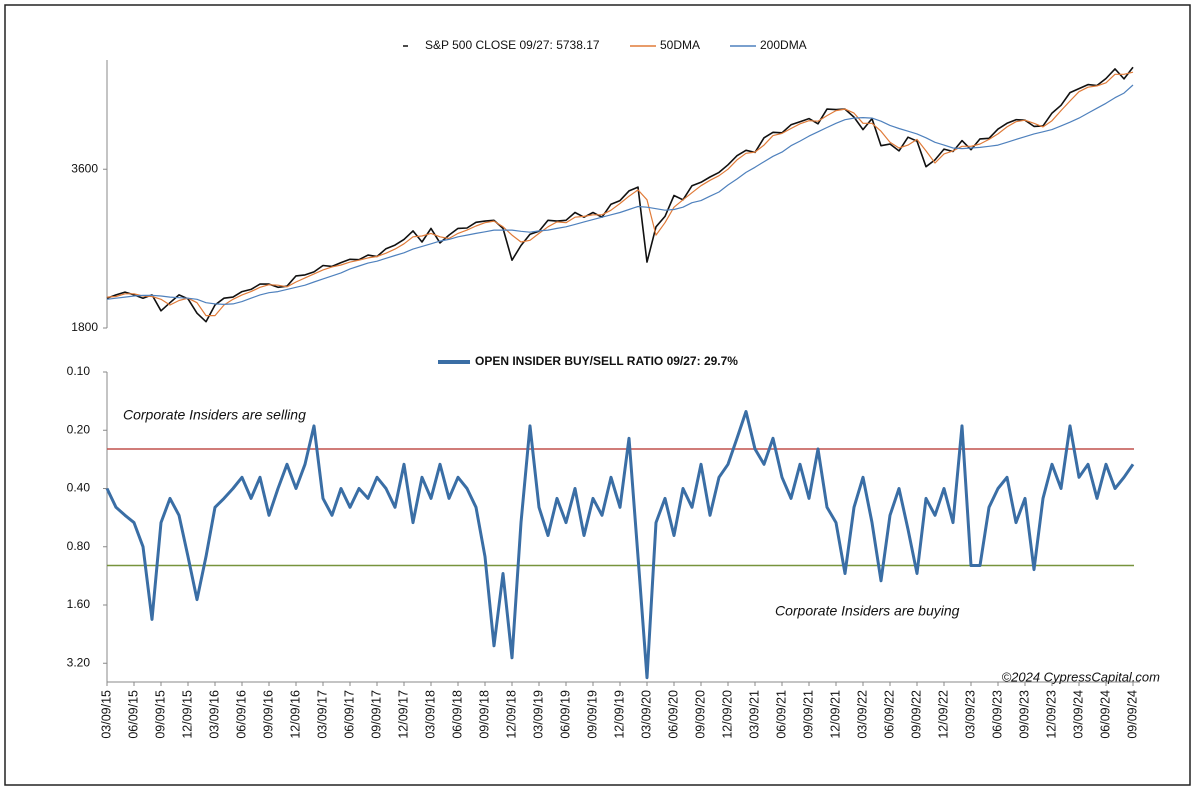  What do you see at coordinates (79, 371) in the screenshot?
I see `y-tick-label: 0.10` at bounding box center [79, 371].